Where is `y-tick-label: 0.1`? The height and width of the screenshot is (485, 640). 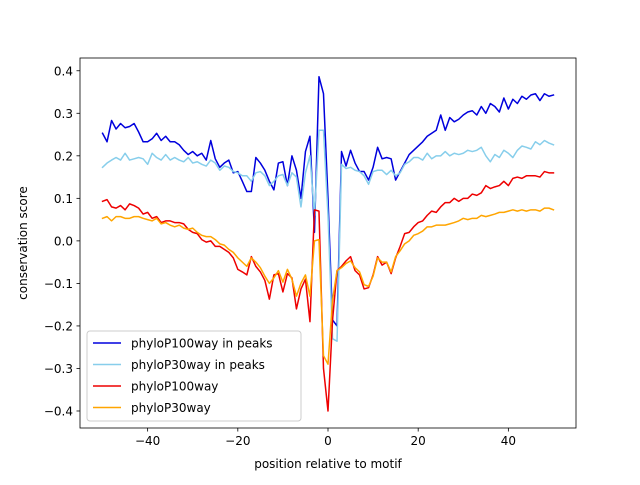
y-tick-label: 0.1 is located at coordinates (63, 199).